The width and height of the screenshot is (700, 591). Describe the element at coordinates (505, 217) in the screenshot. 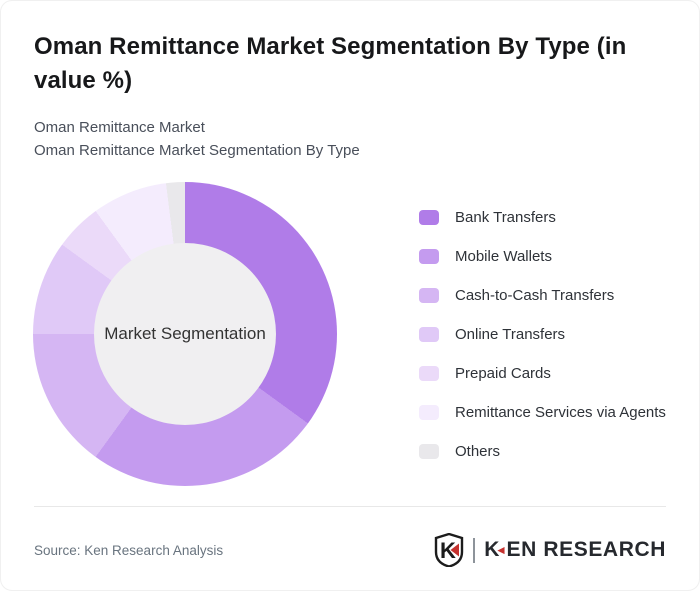

I see `legend-label: Bank Transfers` at that location.